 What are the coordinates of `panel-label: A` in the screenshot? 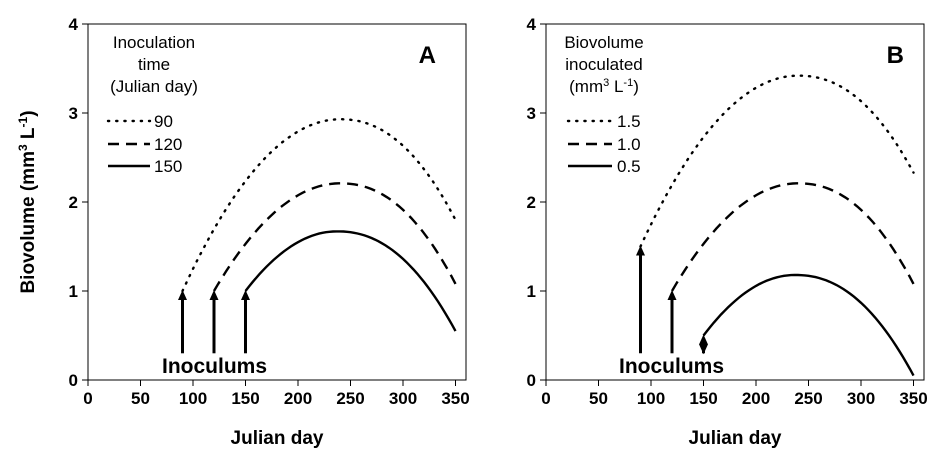 It's located at (427, 55).